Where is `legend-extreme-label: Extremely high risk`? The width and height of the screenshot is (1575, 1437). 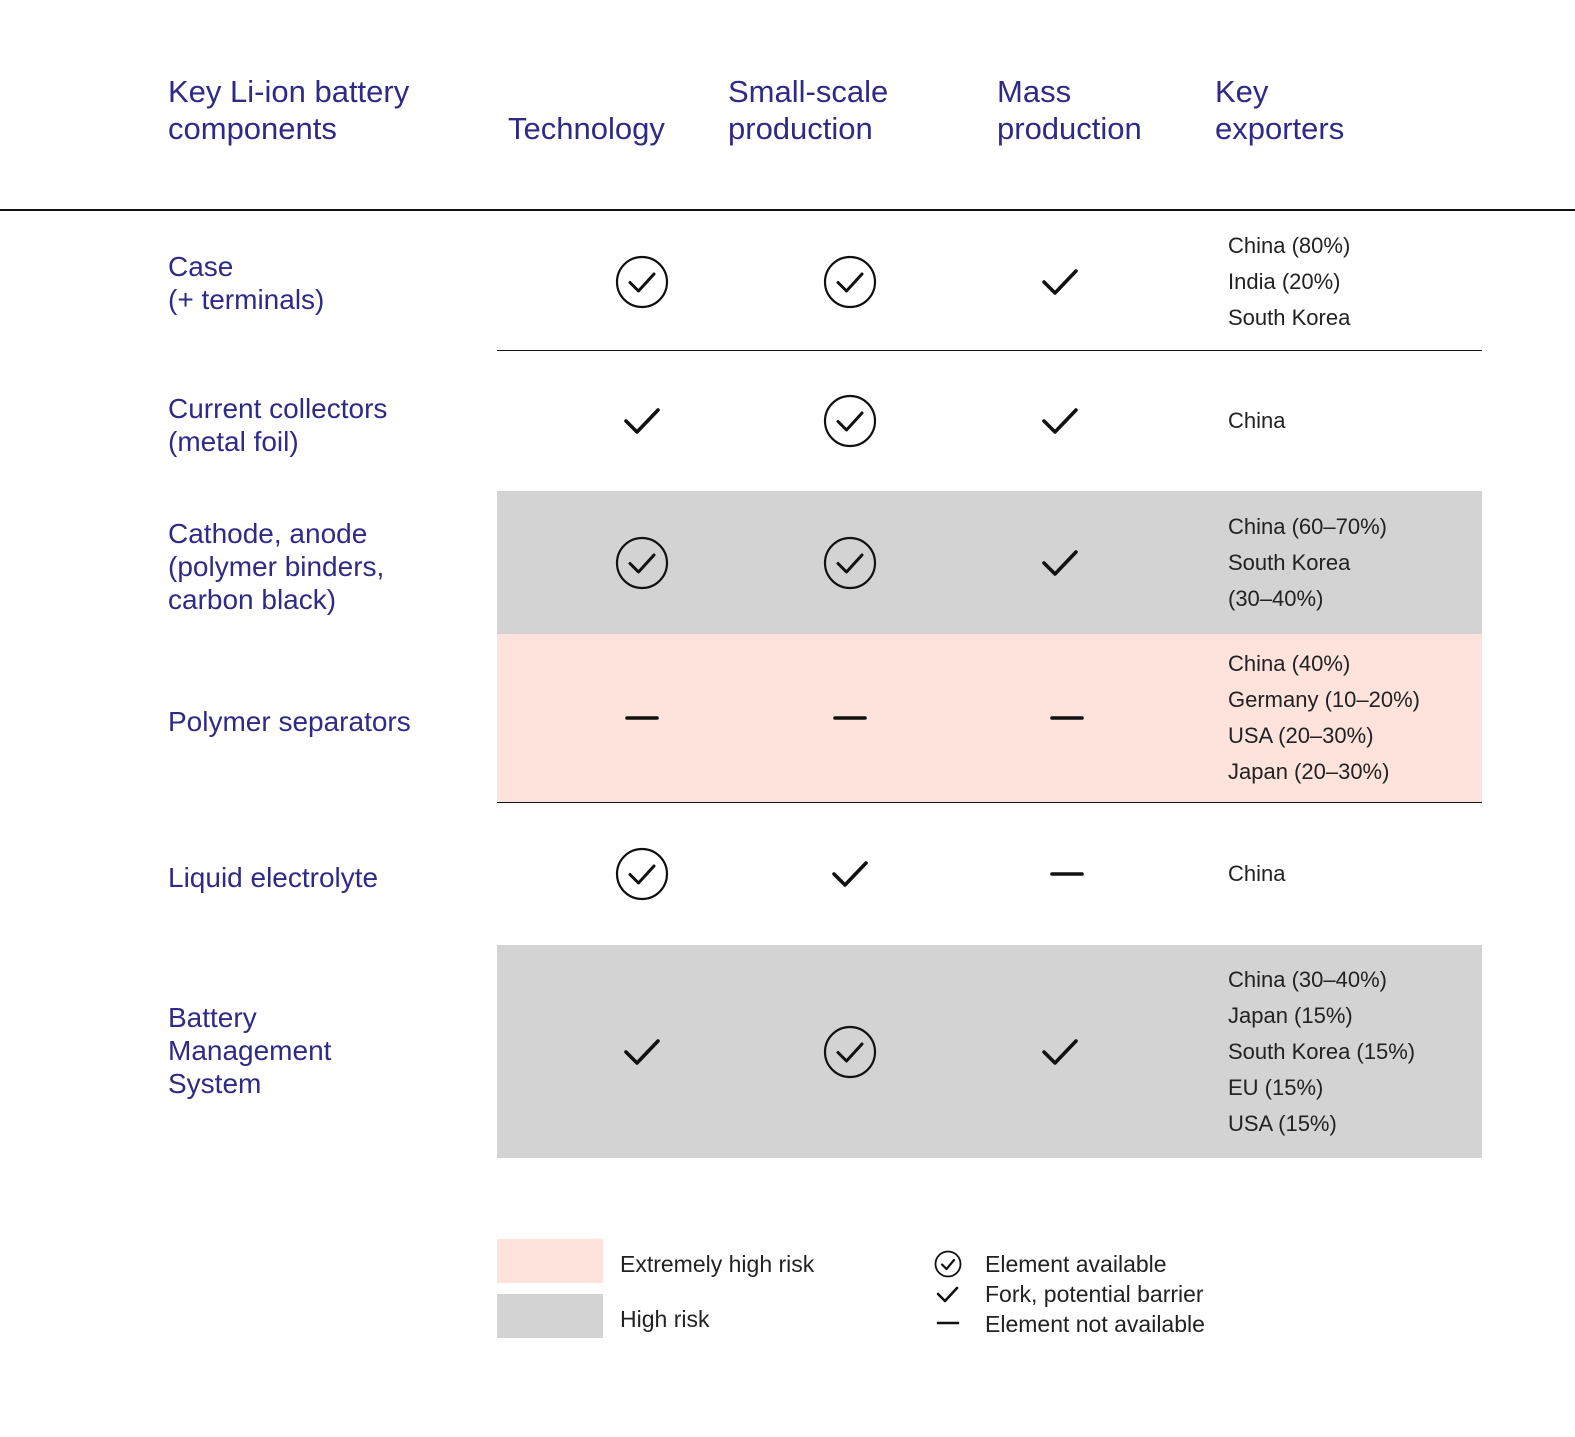
legend-extreme-label: Extremely high risk is located at coordinates (717, 1264).